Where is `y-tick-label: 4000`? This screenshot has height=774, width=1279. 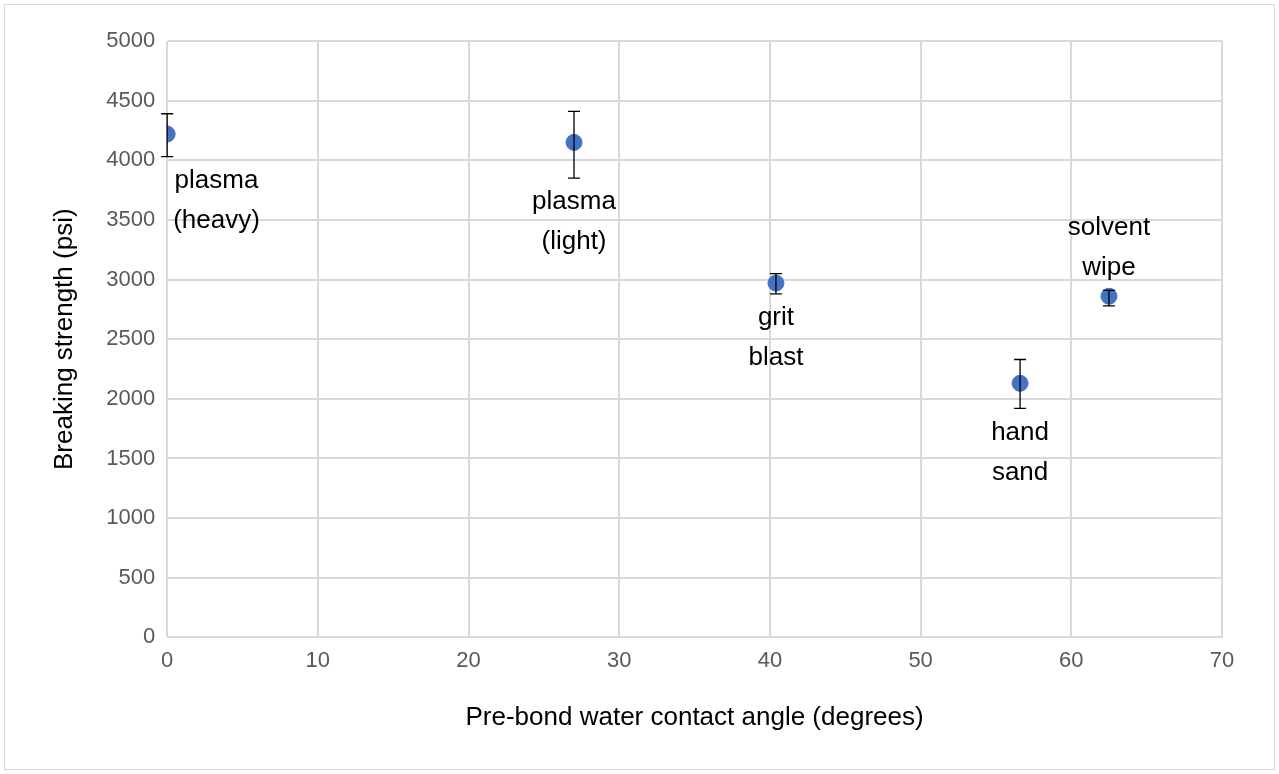 y-tick-label: 4000 is located at coordinates (131, 159).